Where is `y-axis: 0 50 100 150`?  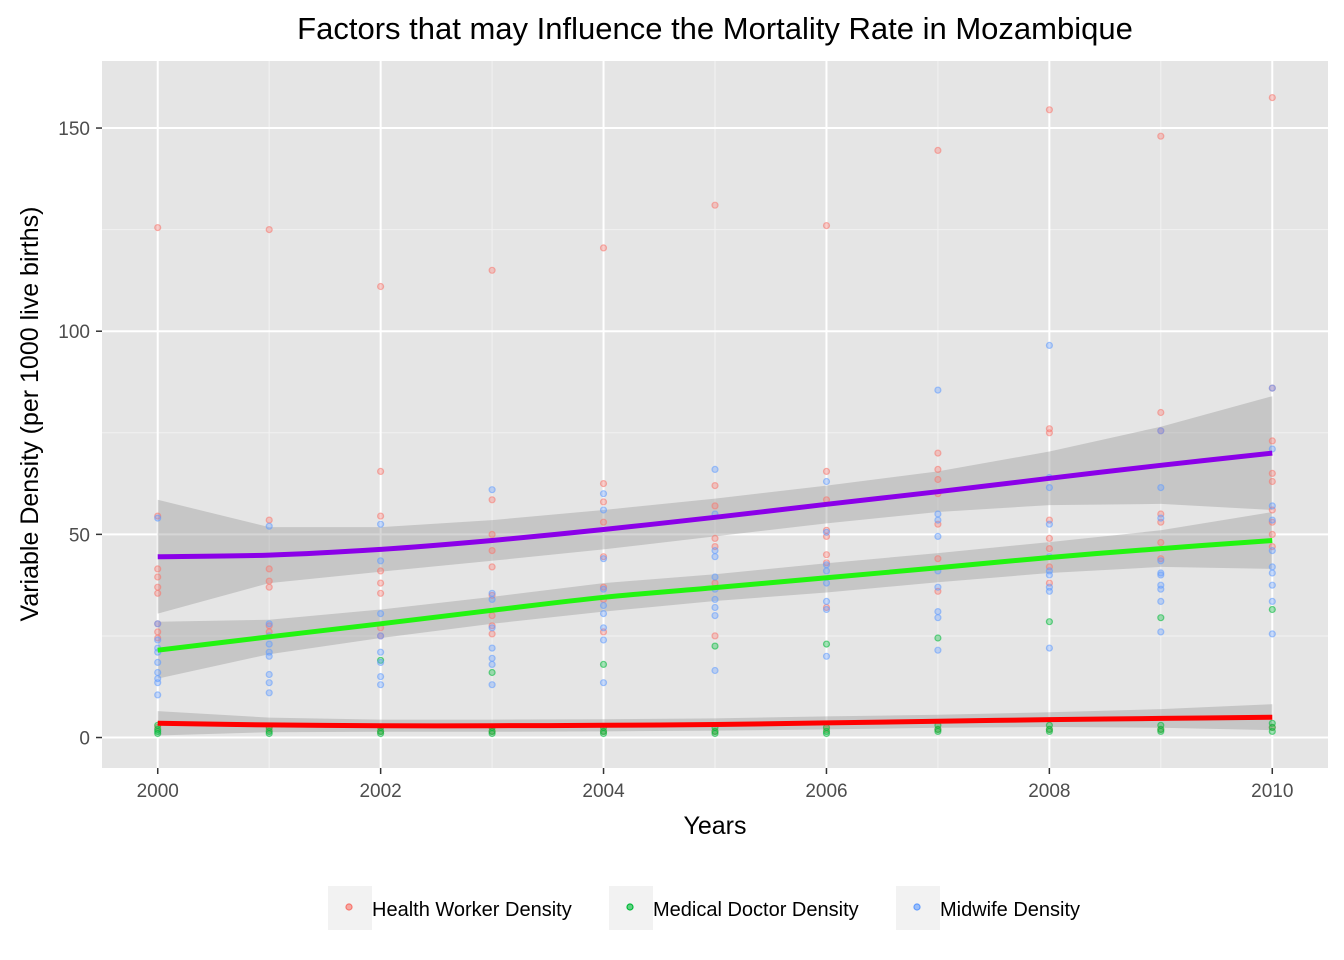
y-axis: 0 50 100 150 is located at coordinates (80, 434).